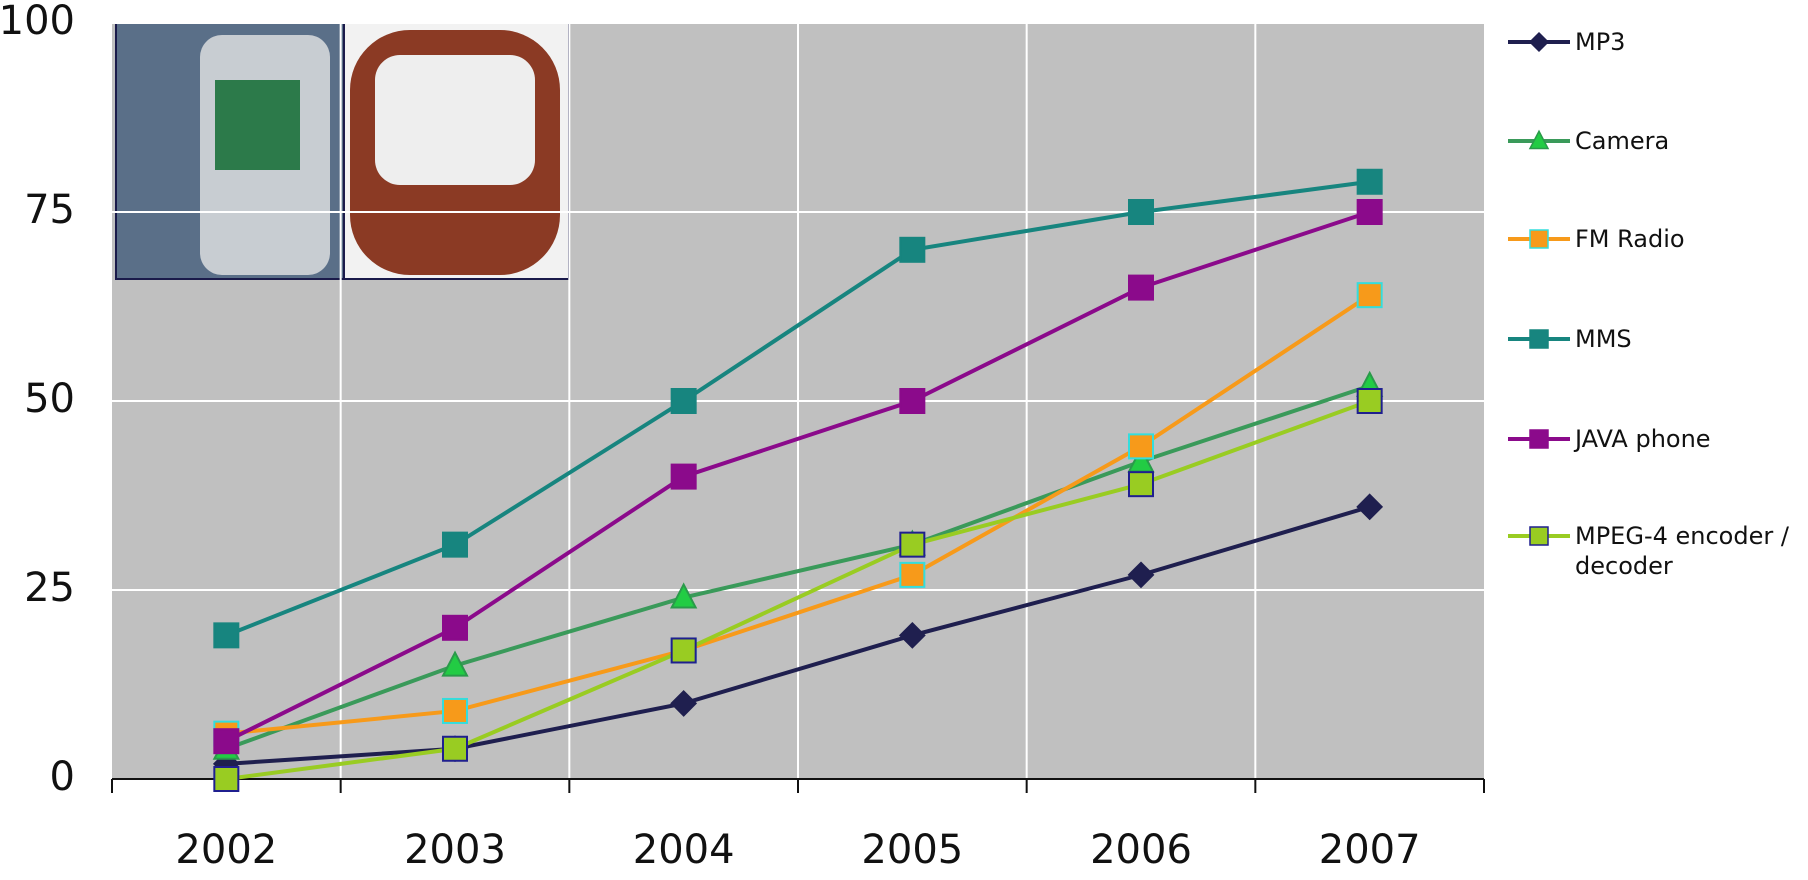  I want to click on legend-label: FM Radio, so click(1630, 239).